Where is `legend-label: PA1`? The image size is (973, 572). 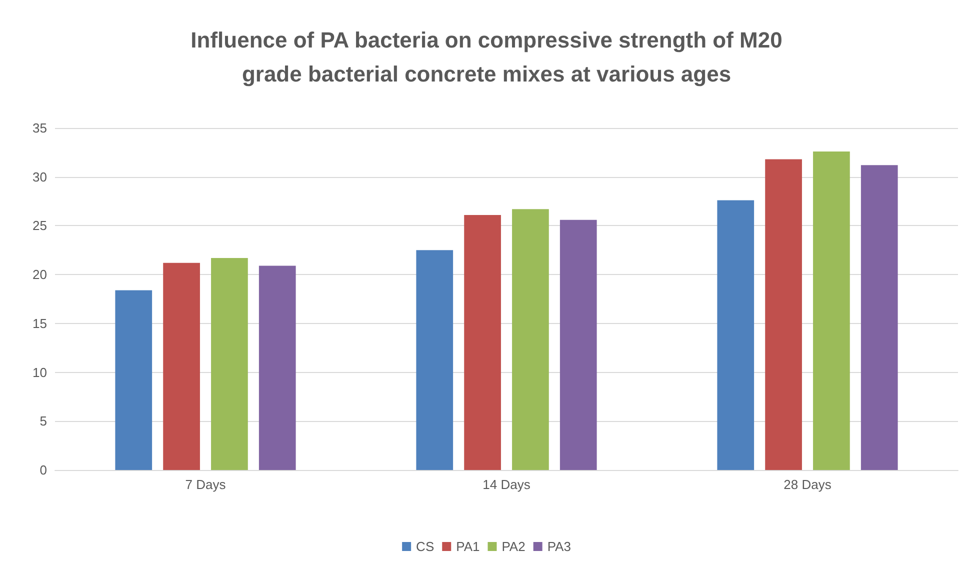
legend-label: PA1 is located at coordinates (468, 546).